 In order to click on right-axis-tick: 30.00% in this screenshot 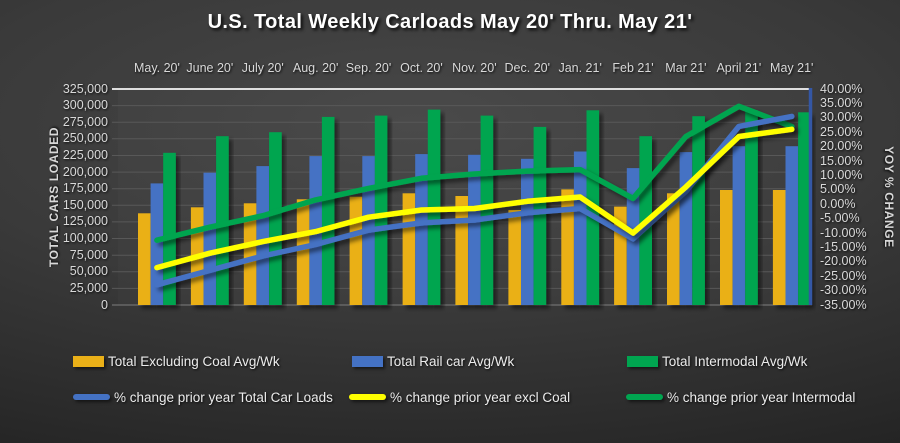, I will do `click(841, 117)`.